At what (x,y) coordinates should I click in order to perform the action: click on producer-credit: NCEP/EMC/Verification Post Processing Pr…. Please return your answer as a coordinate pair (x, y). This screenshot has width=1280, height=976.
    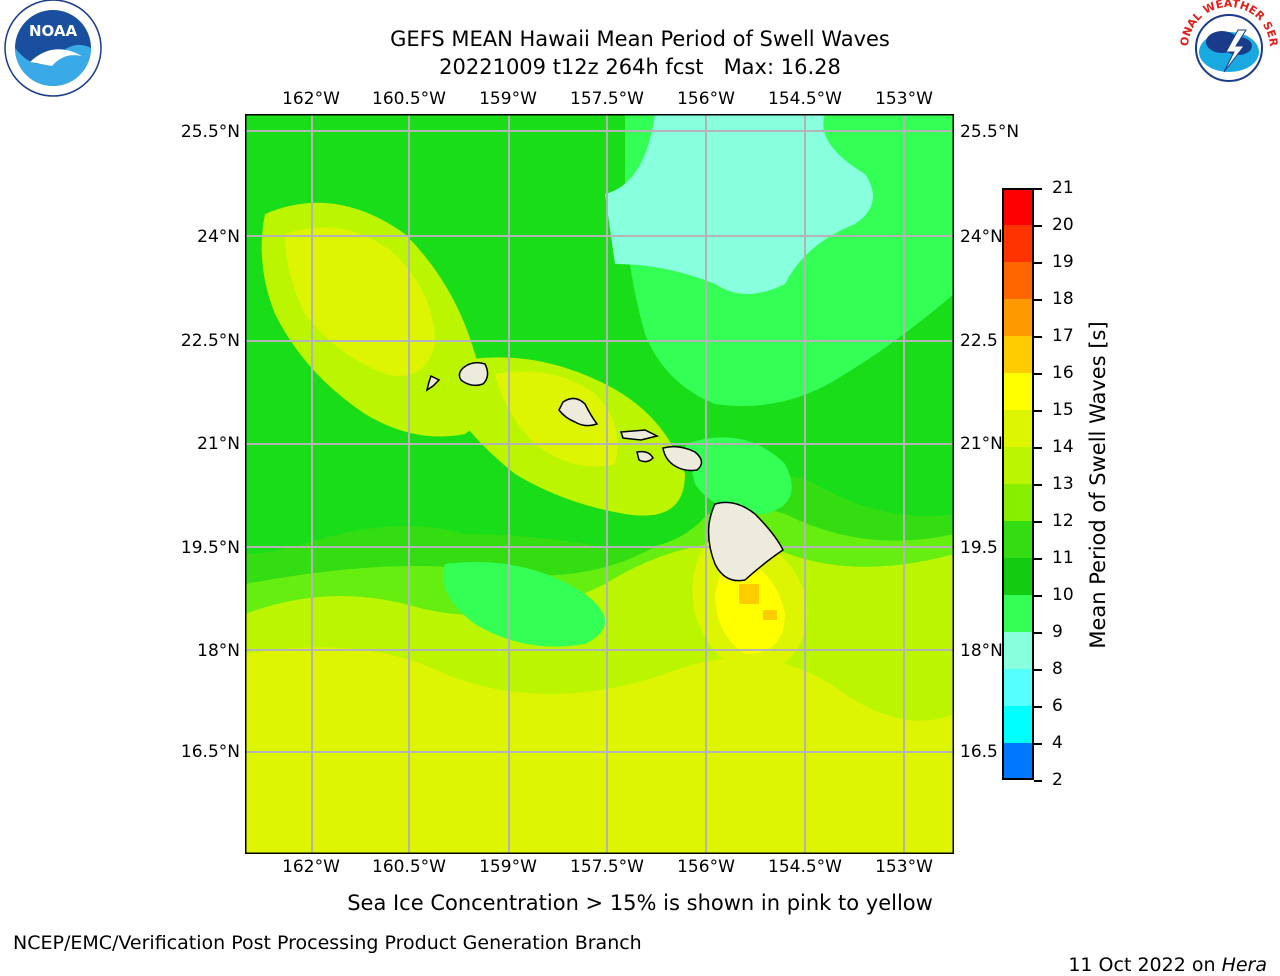
    Looking at the image, I should click on (327, 943).